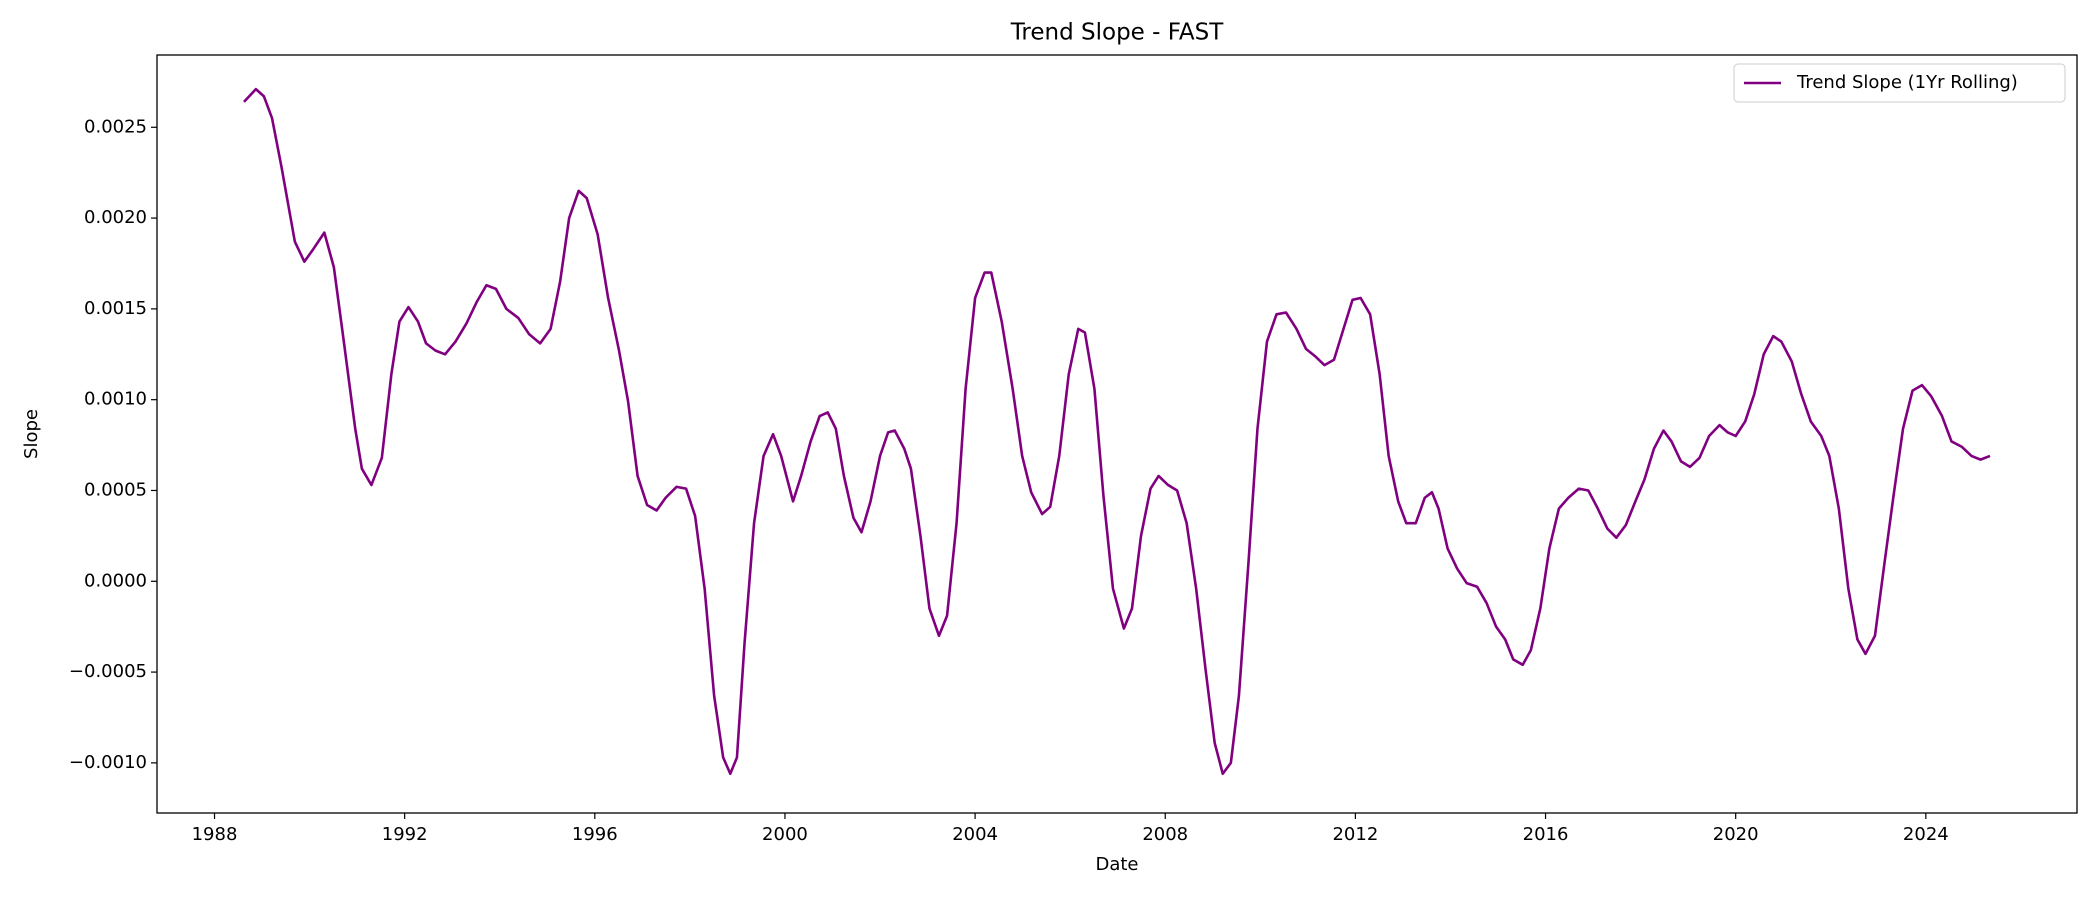  Describe the element at coordinates (1355, 834) in the screenshot. I see `x-tick-label: 2012` at that location.